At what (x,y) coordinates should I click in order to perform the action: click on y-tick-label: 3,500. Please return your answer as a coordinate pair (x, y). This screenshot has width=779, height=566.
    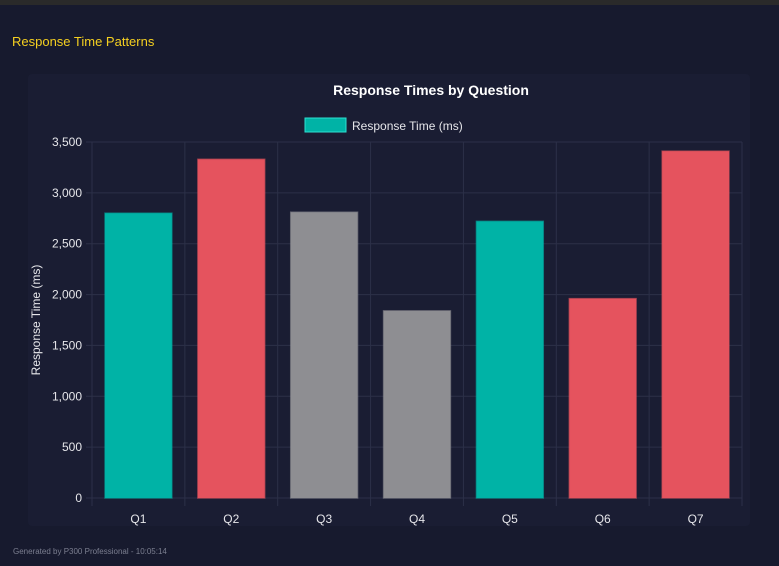
    Looking at the image, I should click on (67, 142).